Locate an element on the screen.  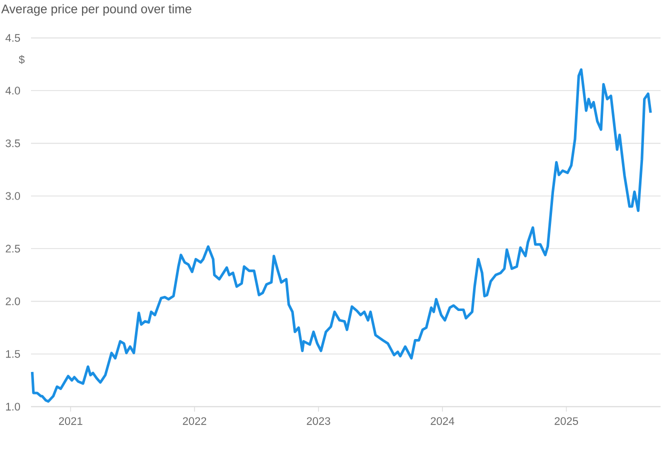
y-tick-label: 2.0 is located at coordinates (13, 302).